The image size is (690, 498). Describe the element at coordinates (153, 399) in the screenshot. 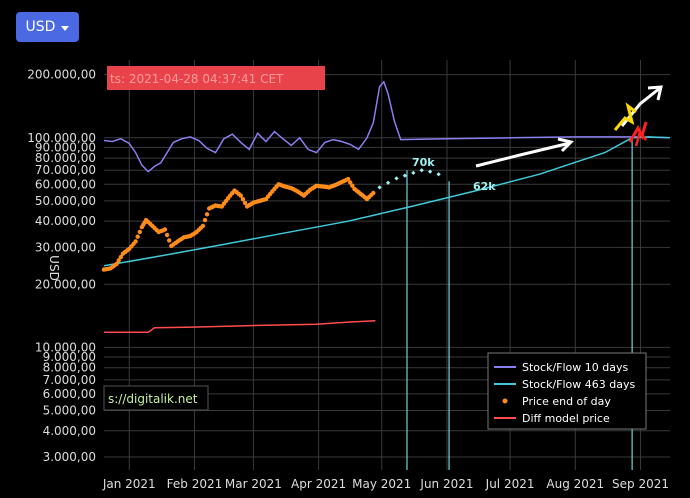

I see `watermark-label: s://digitalik.net` at that location.